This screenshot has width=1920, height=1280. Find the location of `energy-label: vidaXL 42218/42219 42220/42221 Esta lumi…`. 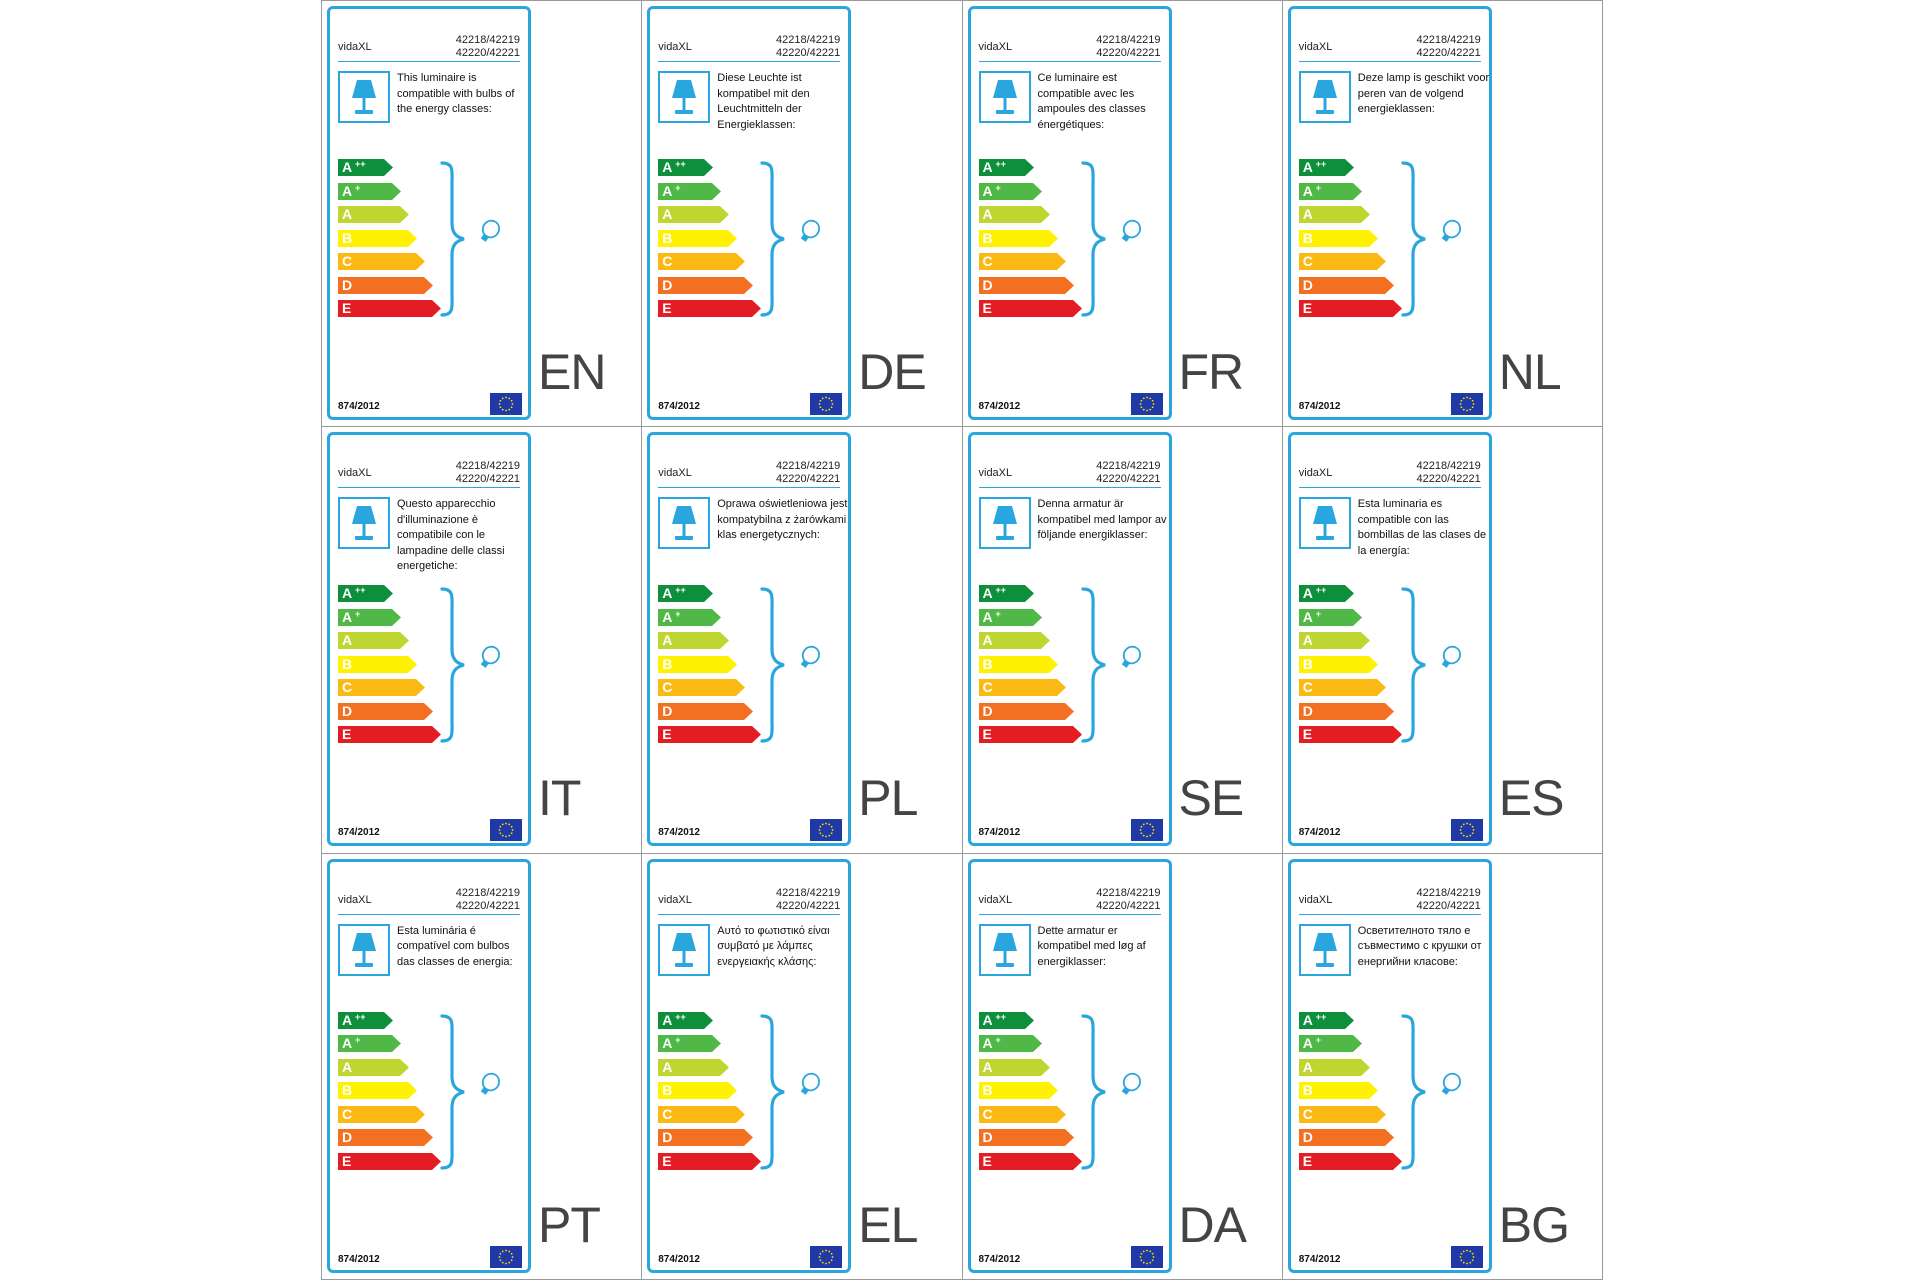

energy-label: vidaXL 42218/42219 42220/42221 Esta lumi… is located at coordinates (429, 1065).